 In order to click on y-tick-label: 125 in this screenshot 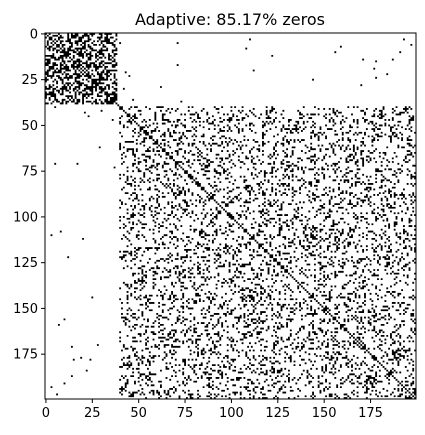, I will do `click(25, 263)`.